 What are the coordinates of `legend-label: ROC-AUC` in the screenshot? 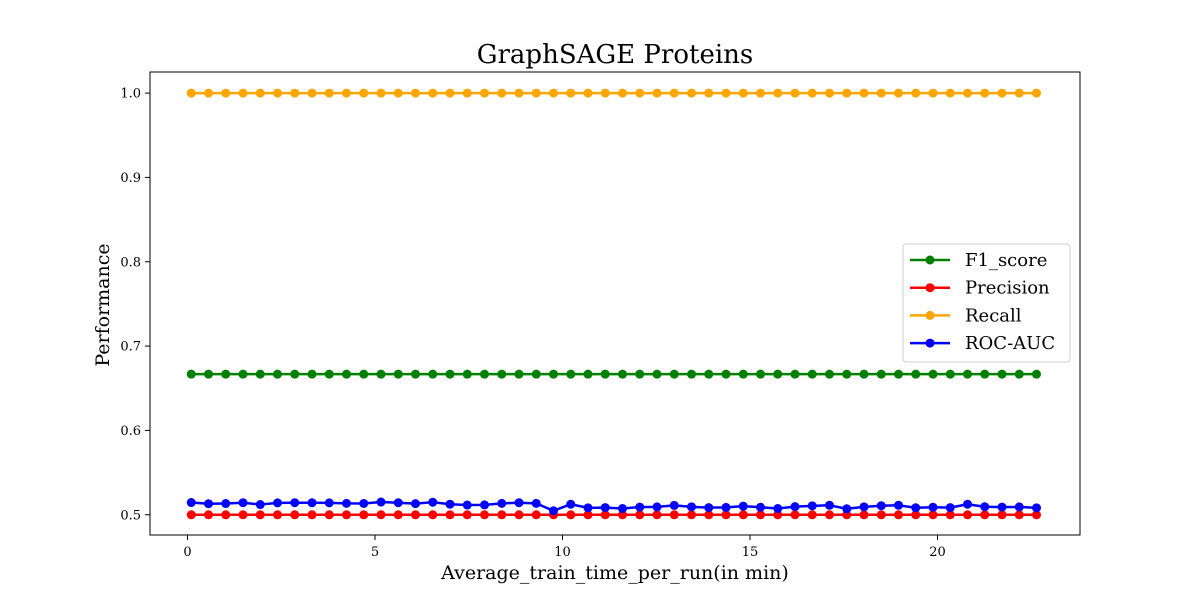 It's located at (1010, 343).